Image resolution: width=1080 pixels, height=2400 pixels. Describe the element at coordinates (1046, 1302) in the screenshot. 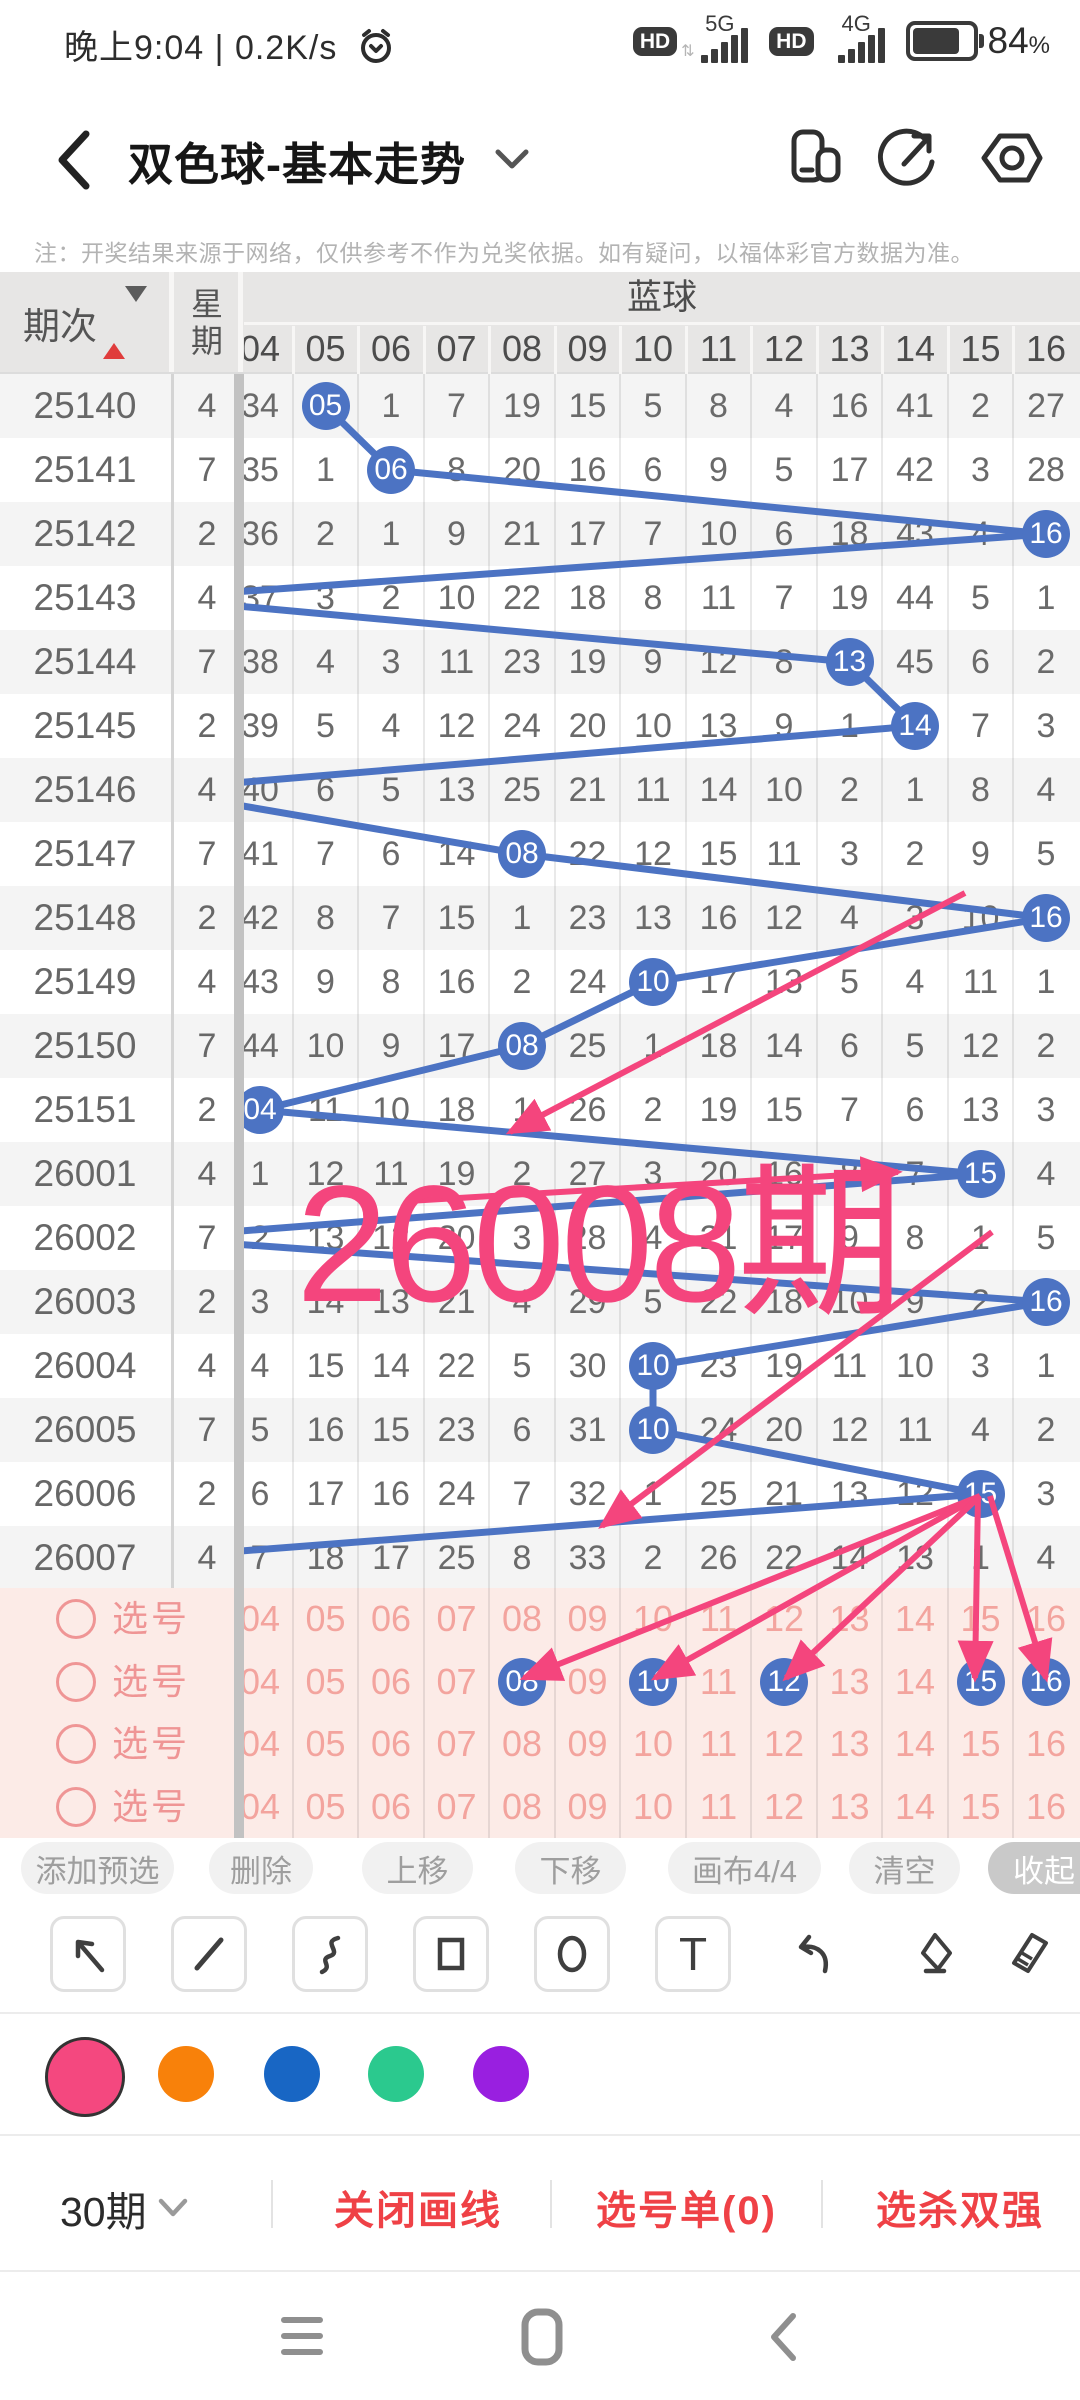

I see `drawn-ball: 16` at that location.